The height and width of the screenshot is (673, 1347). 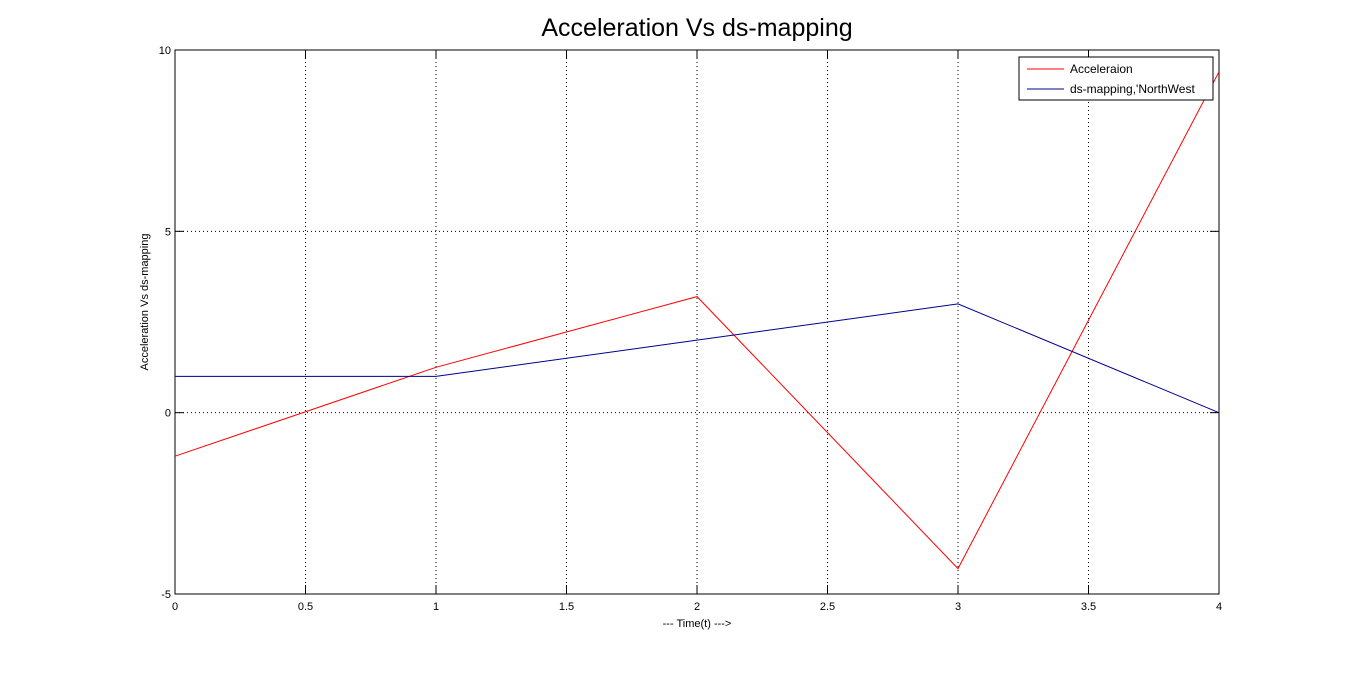 I want to click on x-tick-label: 2, so click(x=697, y=607).